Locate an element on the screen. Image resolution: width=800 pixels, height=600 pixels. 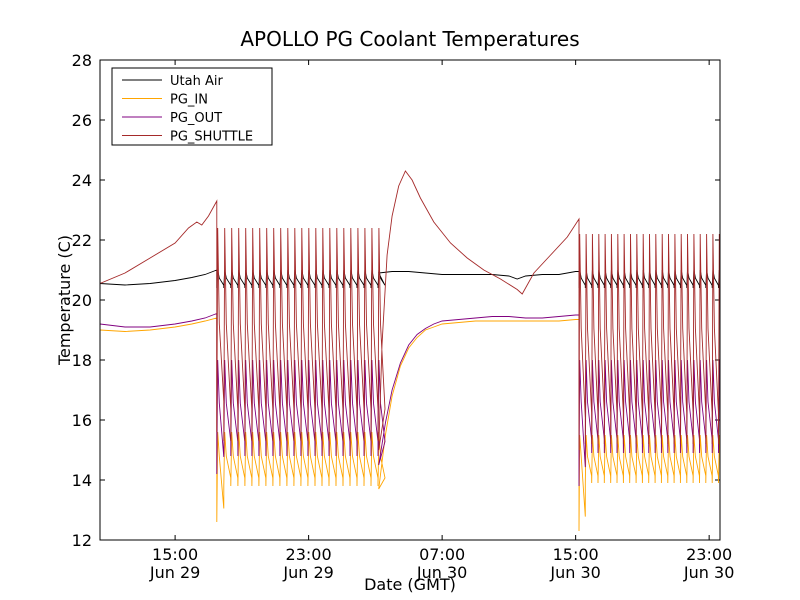
y-tick-label: 16 is located at coordinates (82, 420).